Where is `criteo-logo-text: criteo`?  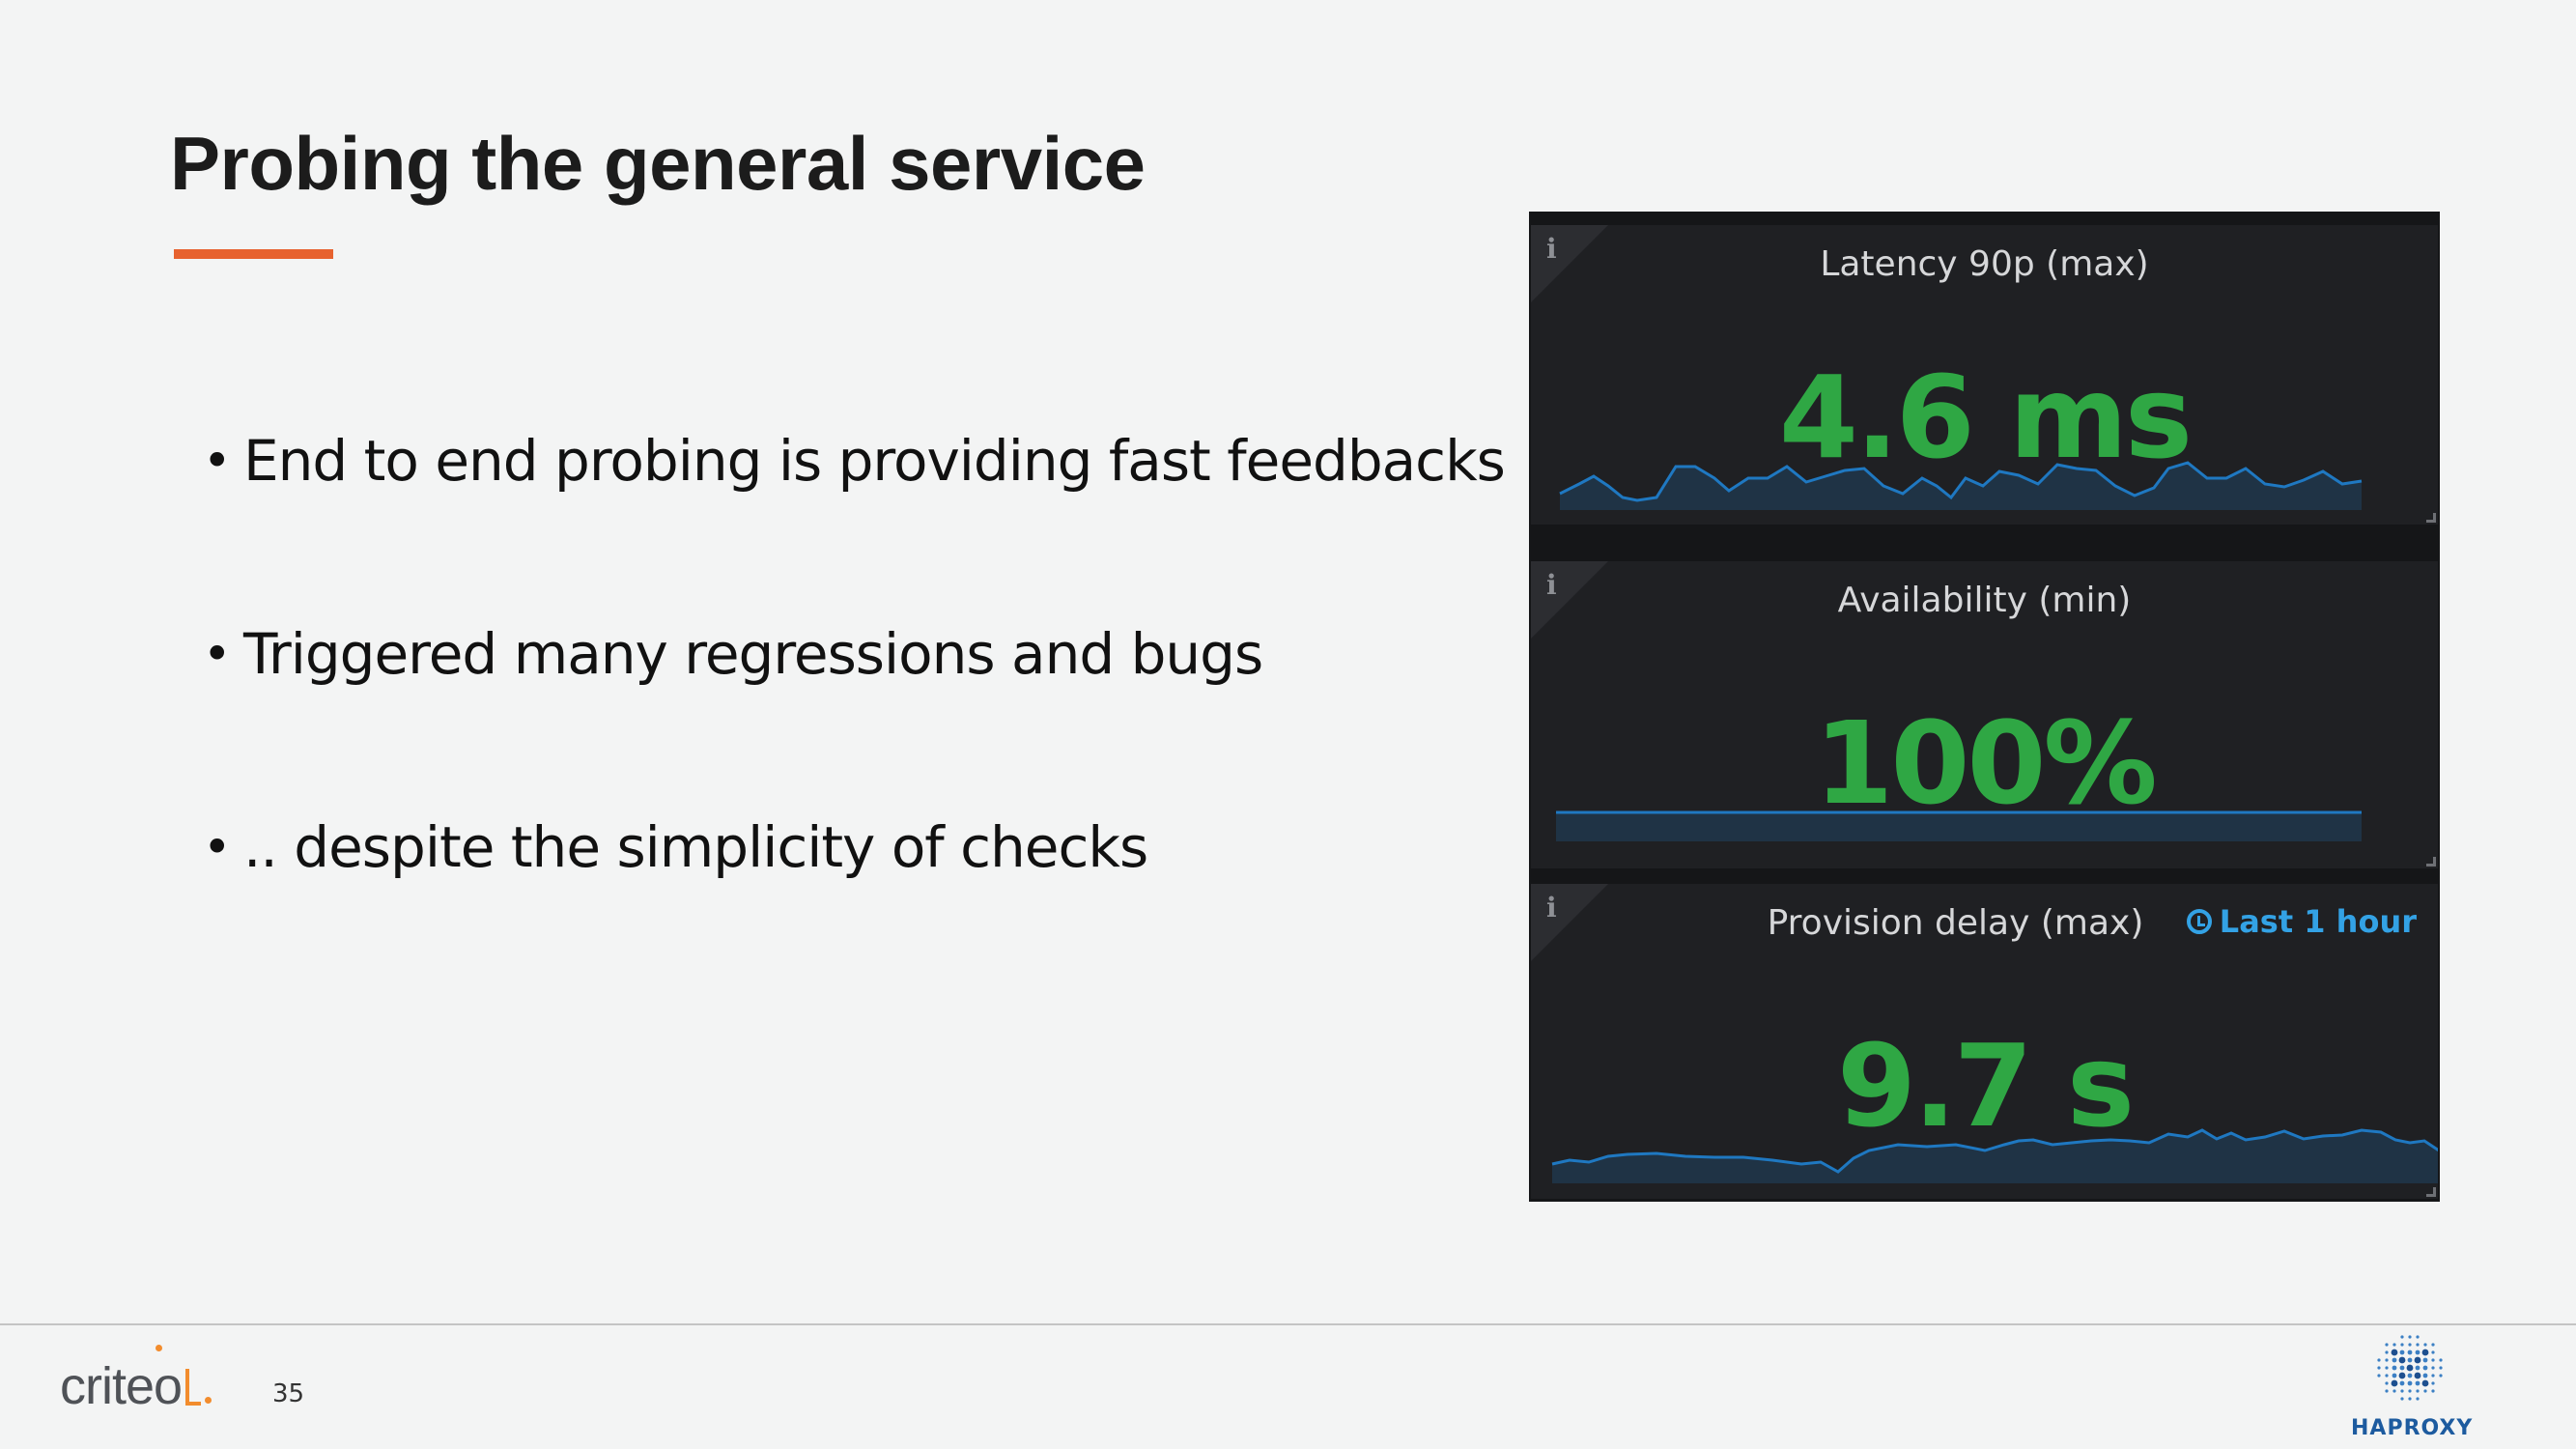
criteo-logo-text: criteo is located at coordinates (121, 1386).